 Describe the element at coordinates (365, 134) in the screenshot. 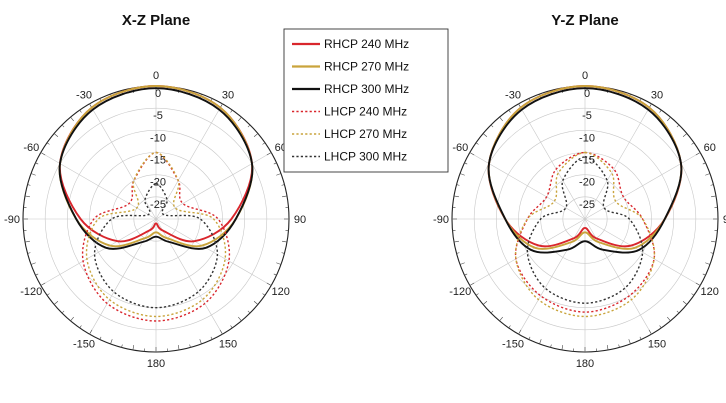

I see `legend-label: LHCP 270 MHz` at that location.